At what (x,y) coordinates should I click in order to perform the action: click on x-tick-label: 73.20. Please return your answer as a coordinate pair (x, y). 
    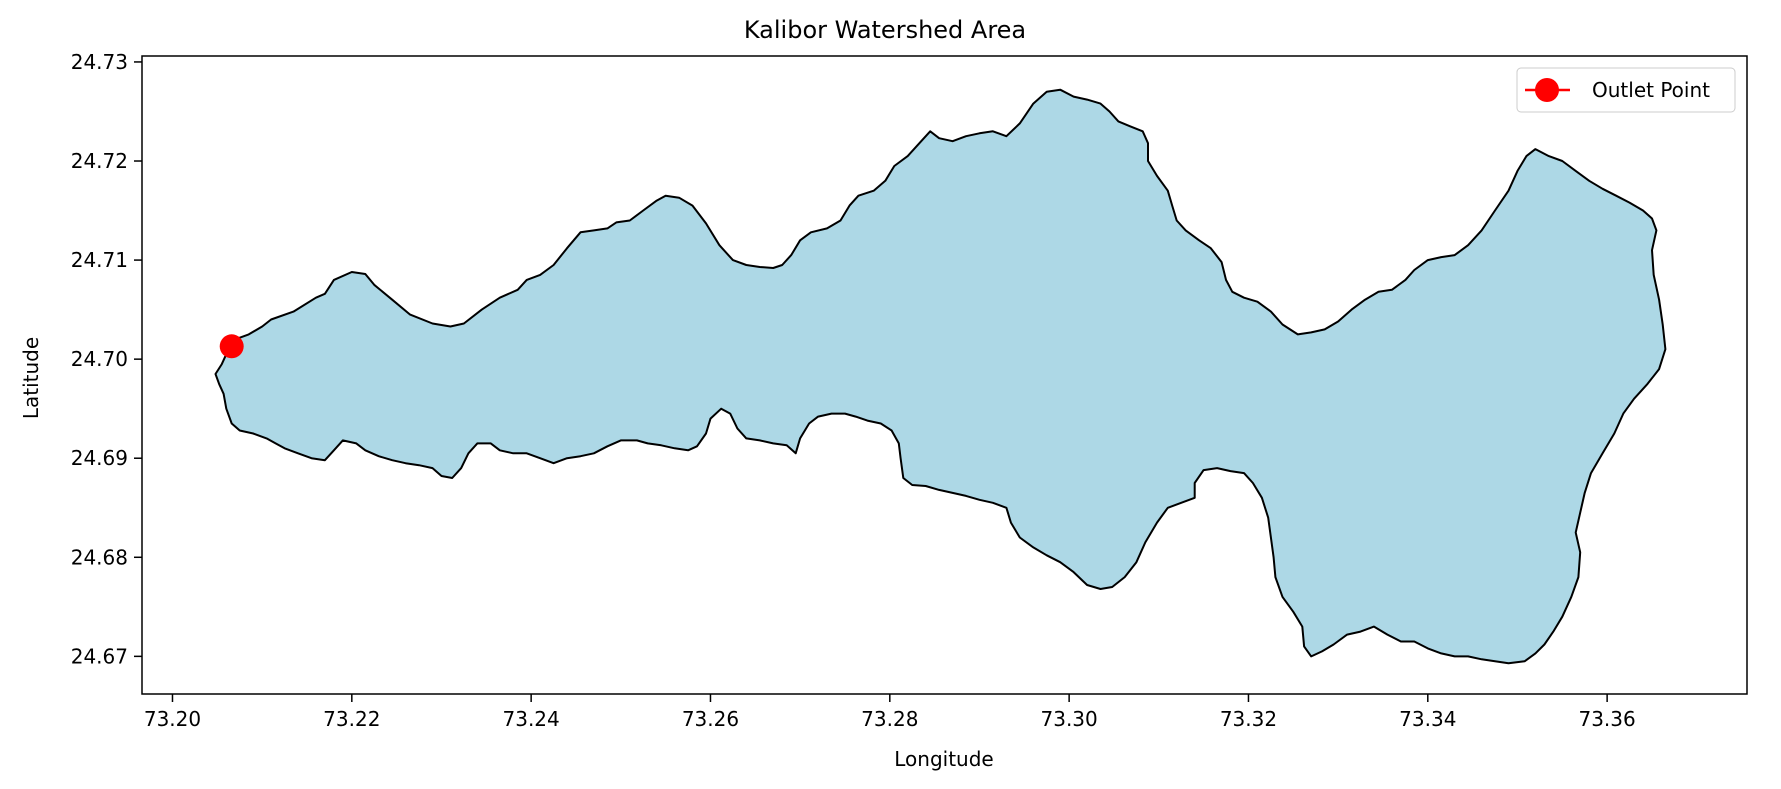
    Looking at the image, I should click on (172, 719).